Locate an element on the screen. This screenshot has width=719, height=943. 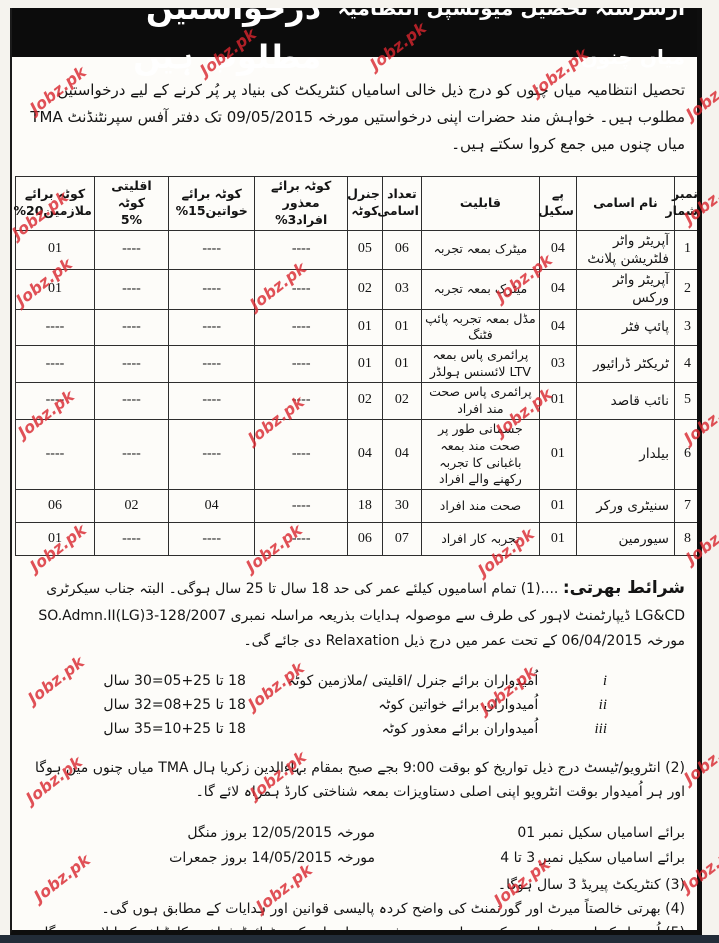
condition-item: (3) کنٹریکٹ پیریڈ 3 سال ہوگا۔ is located at coordinates (591, 884).